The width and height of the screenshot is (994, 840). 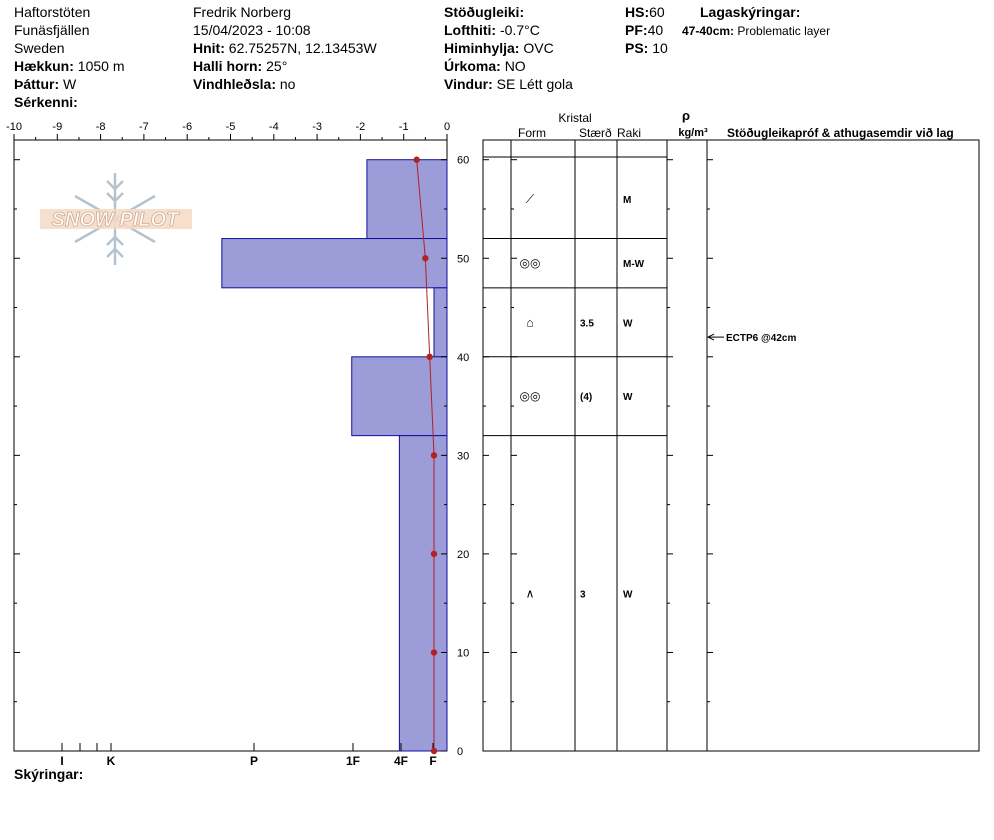 I want to click on sky-label: Himinhylja:, so click(x=482, y=48).